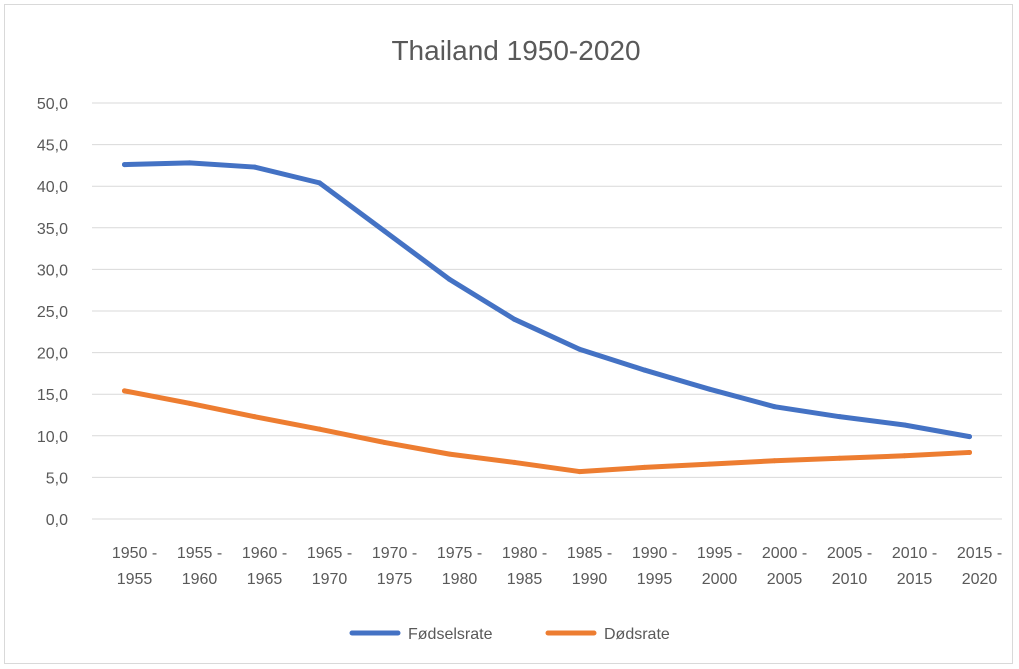 The image size is (1019, 669). Describe the element at coordinates (914, 566) in the screenshot. I see `x-tick-label: 2010 -2015` at that location.